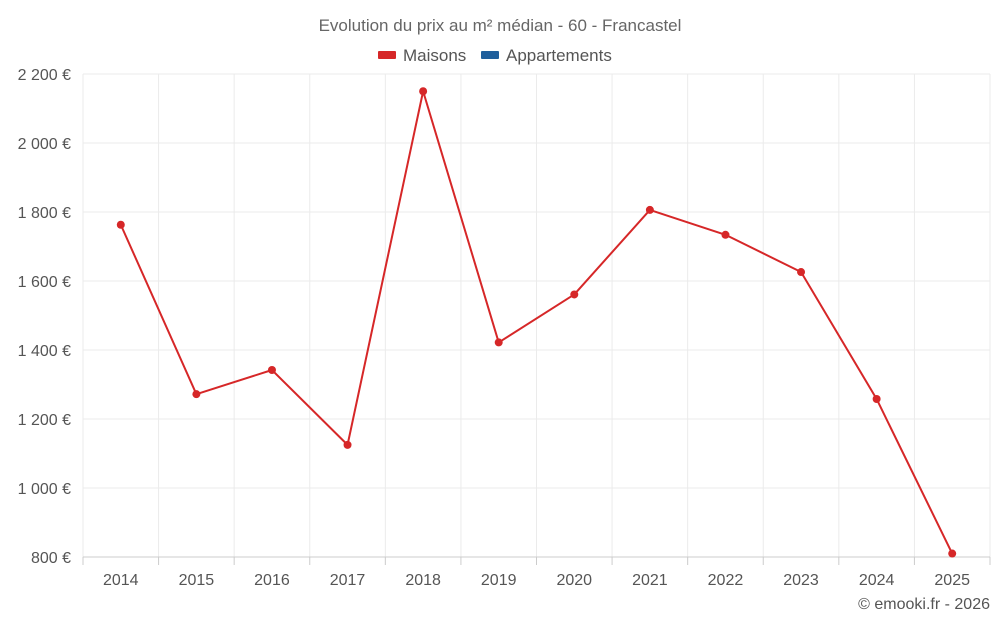  Describe the element at coordinates (574, 580) in the screenshot. I see `x-tick-label: 2020` at that location.